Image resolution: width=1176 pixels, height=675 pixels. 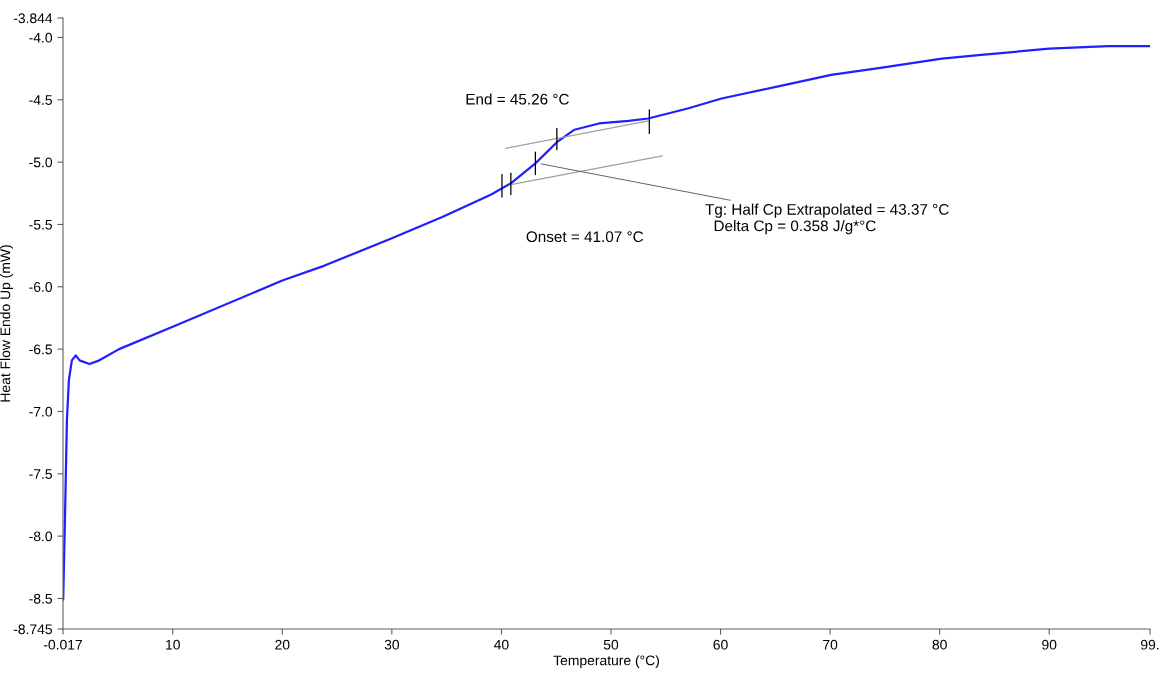 I want to click on x-tick-label: 90, so click(x=1049, y=644).